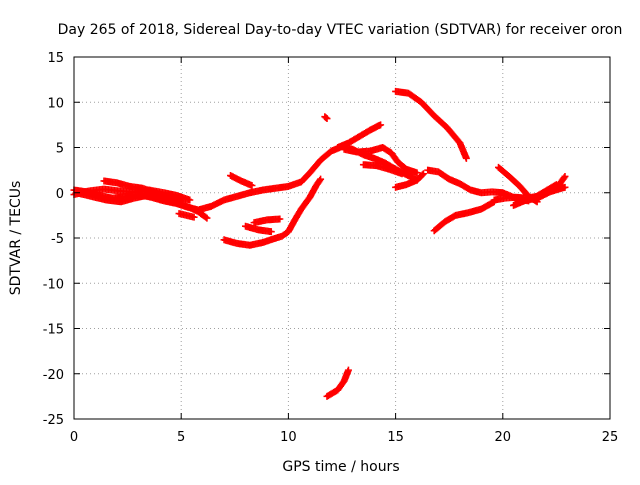 The image size is (640, 485). I want to click on y-tick-label: -25, so click(53, 420).